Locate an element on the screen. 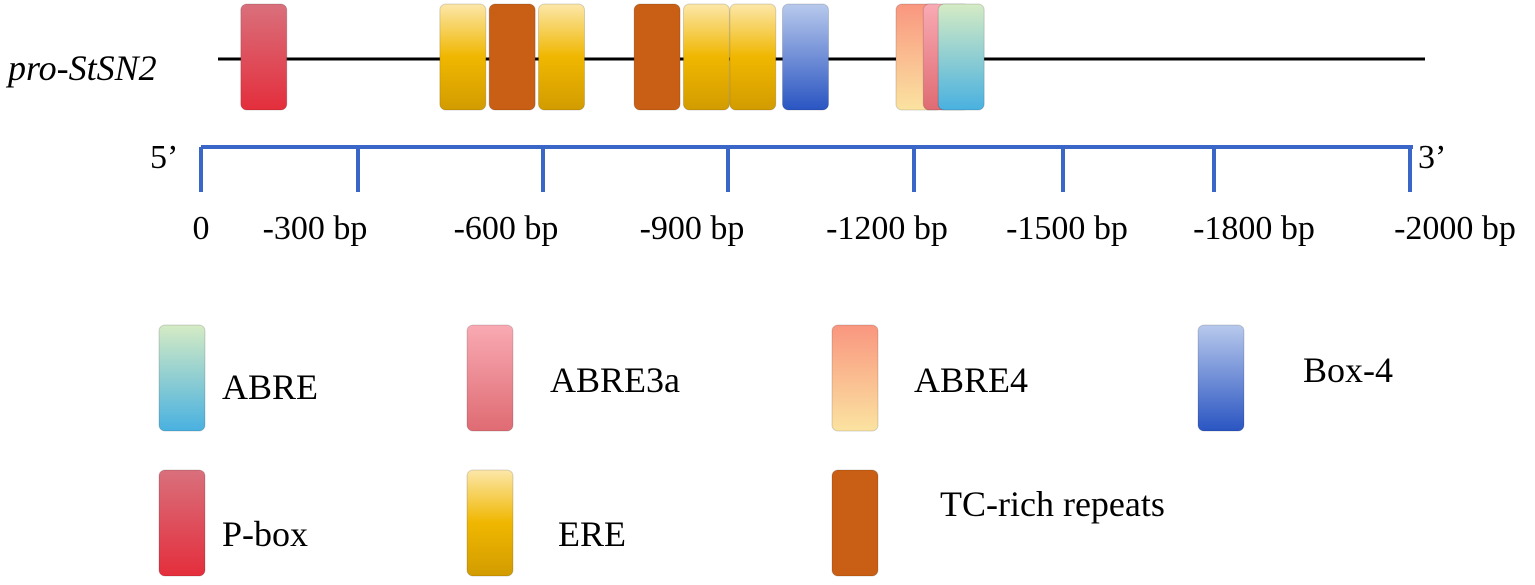 Image resolution: width=1535 pixels, height=585 pixels. legend-label: ABRE is located at coordinates (270, 387).